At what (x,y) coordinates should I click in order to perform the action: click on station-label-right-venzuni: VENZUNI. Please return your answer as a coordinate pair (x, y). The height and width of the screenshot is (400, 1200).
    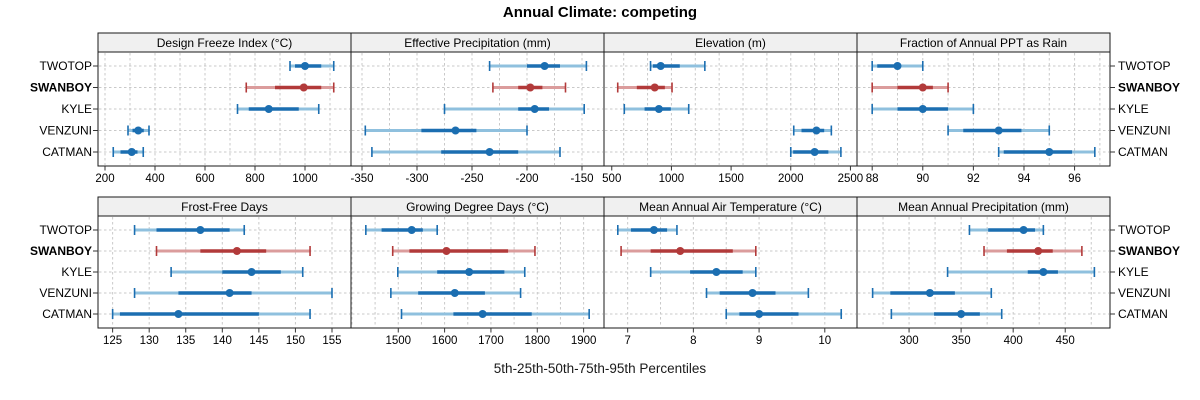
    Looking at the image, I should click on (1144, 293).